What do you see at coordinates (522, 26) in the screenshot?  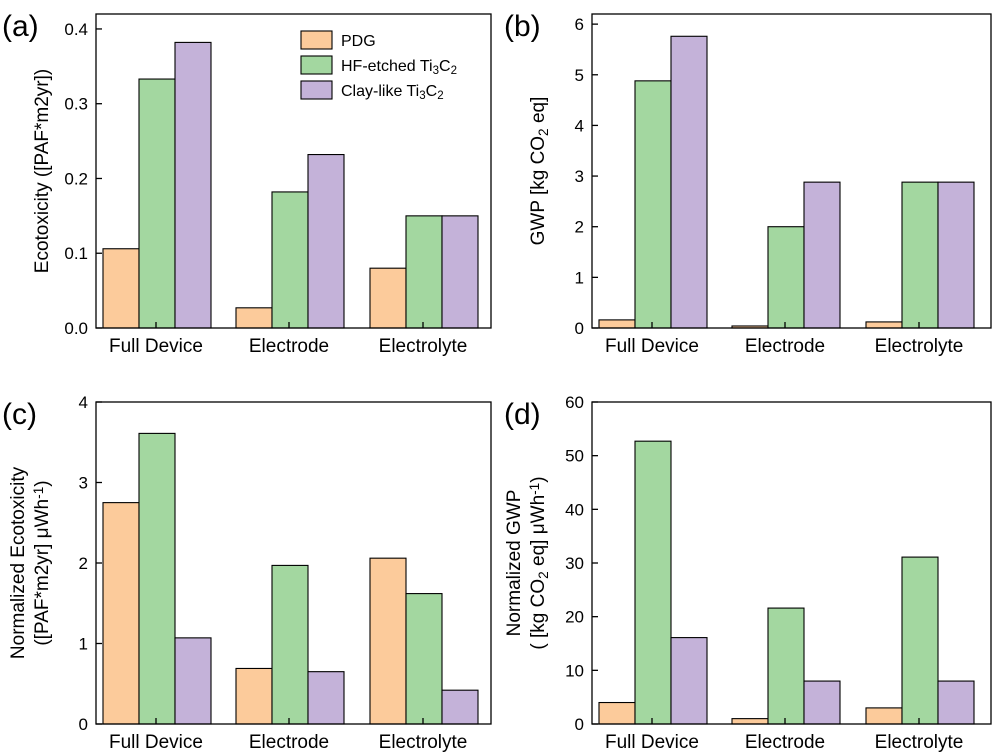 I see `panel-label: (b)` at bounding box center [522, 26].